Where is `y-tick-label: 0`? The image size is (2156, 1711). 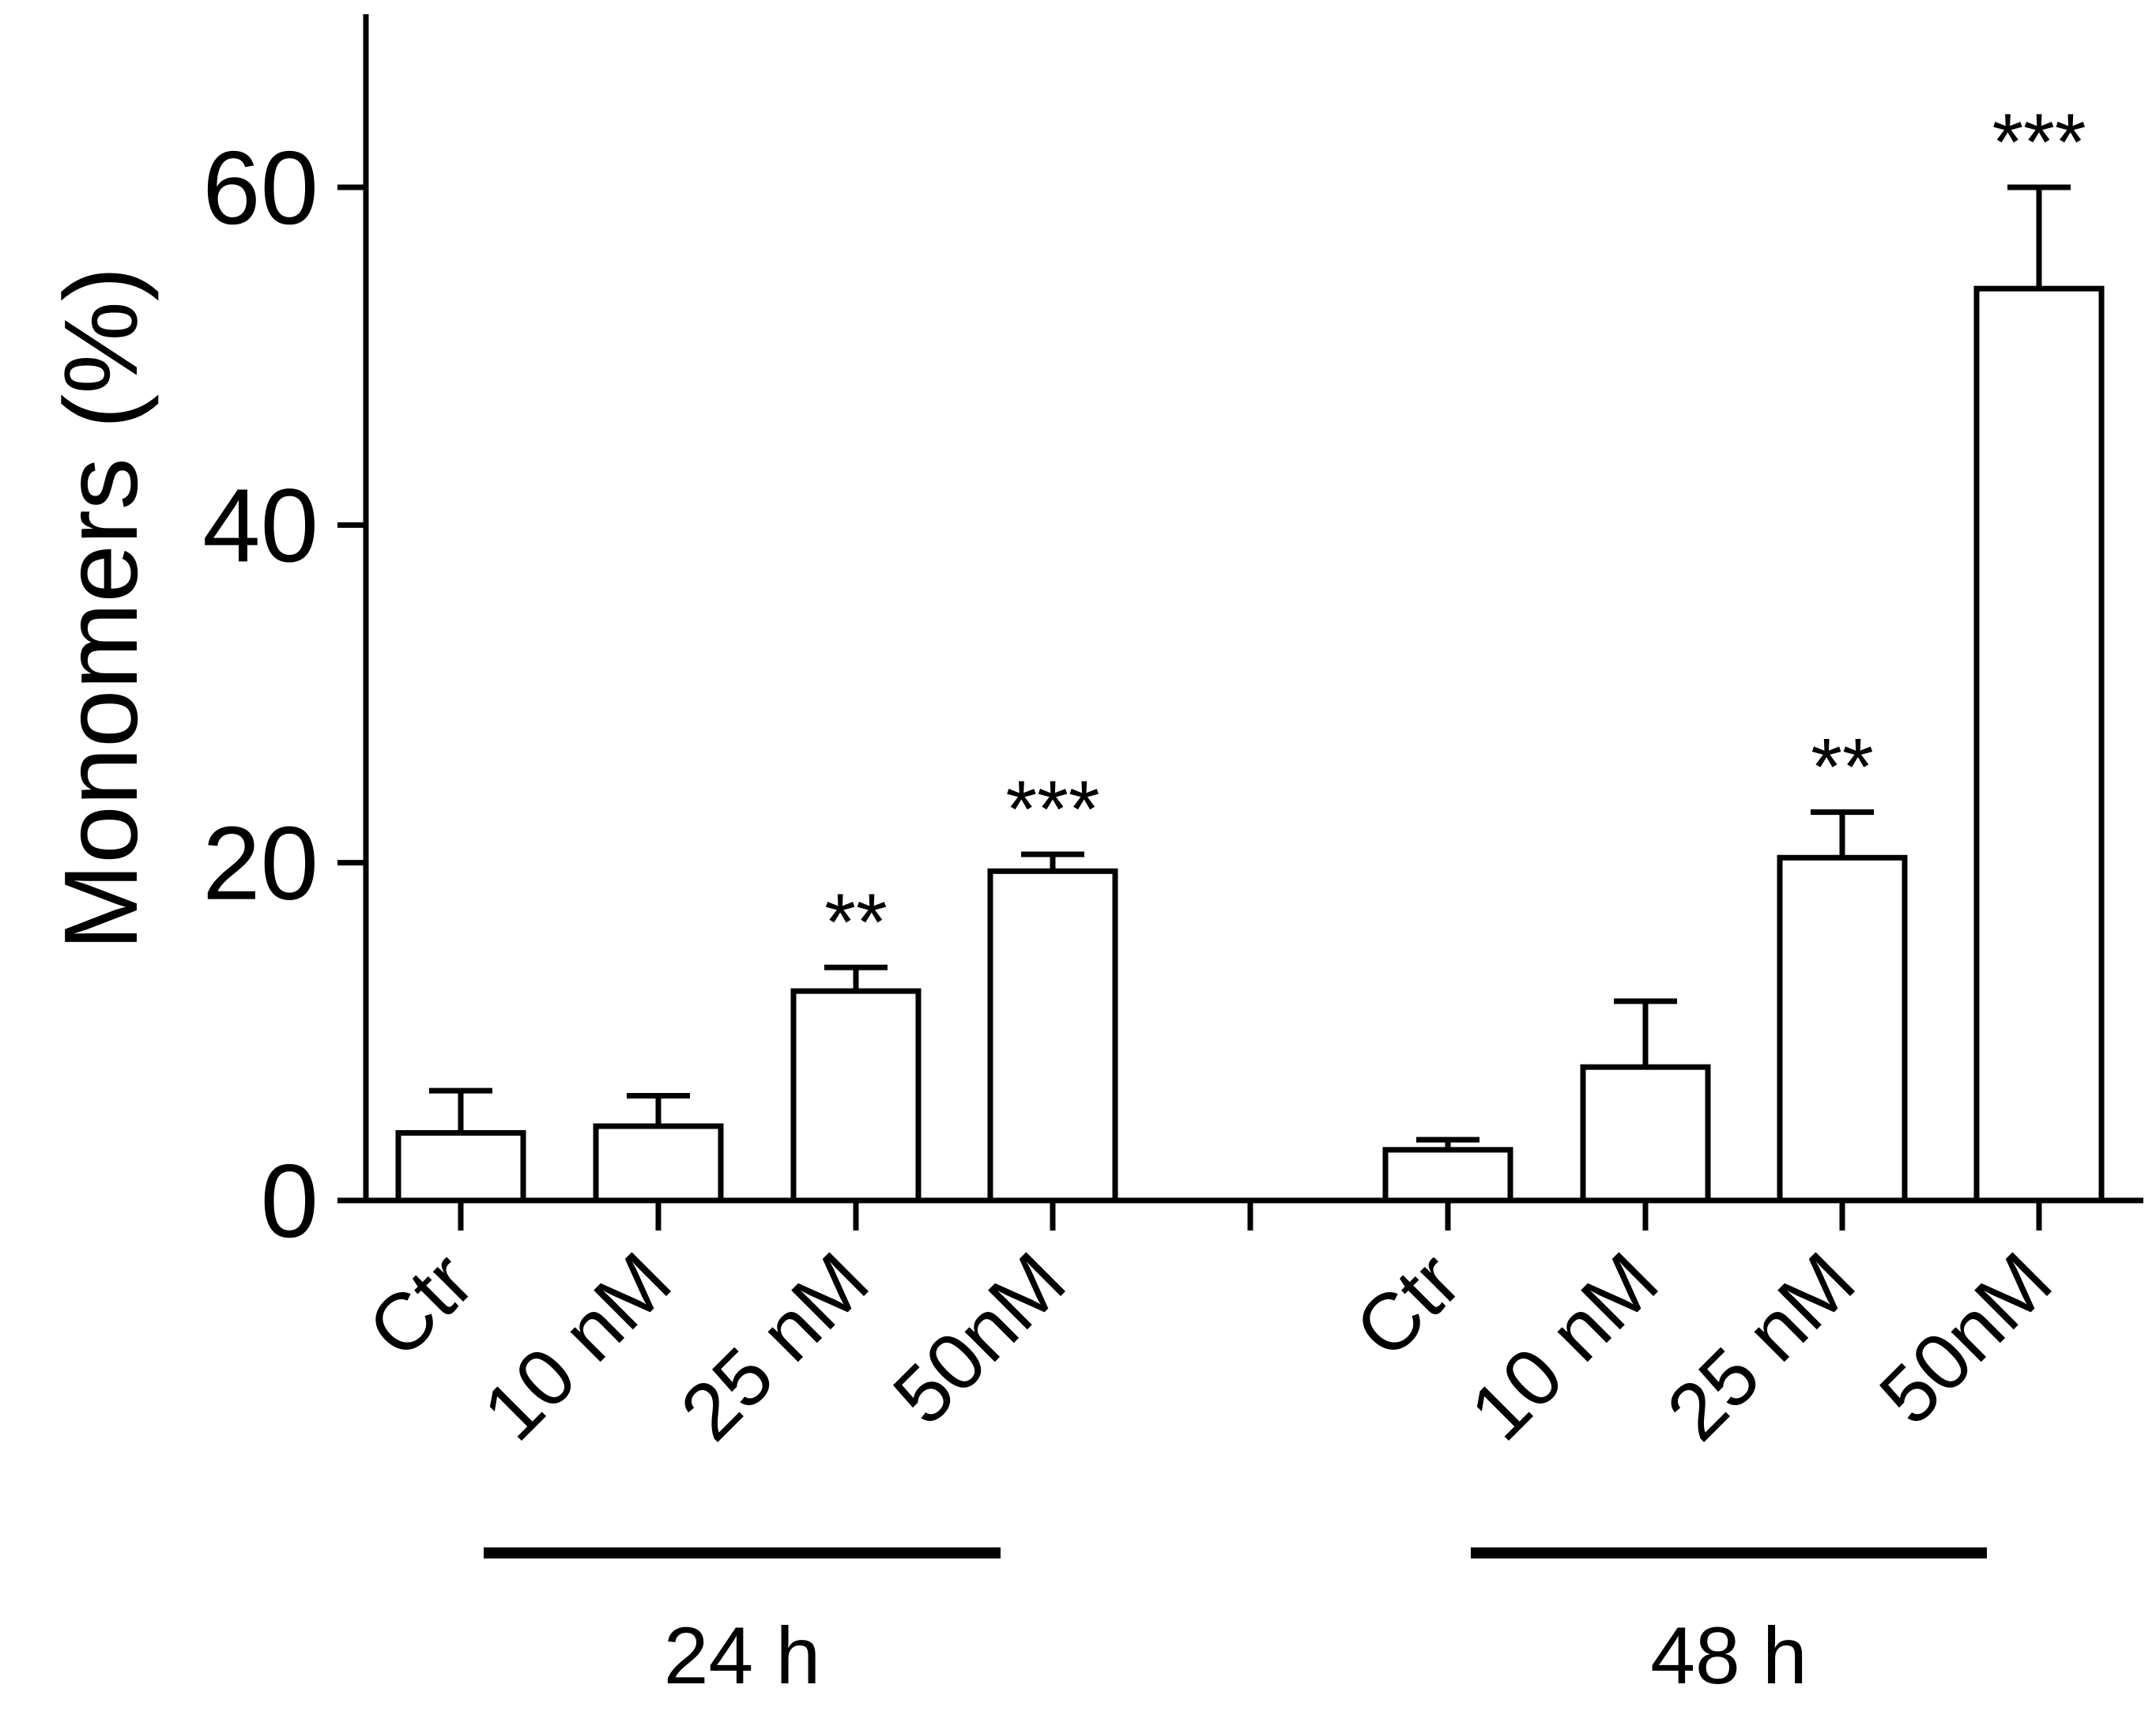 y-tick-label: 0 is located at coordinates (289, 1201).